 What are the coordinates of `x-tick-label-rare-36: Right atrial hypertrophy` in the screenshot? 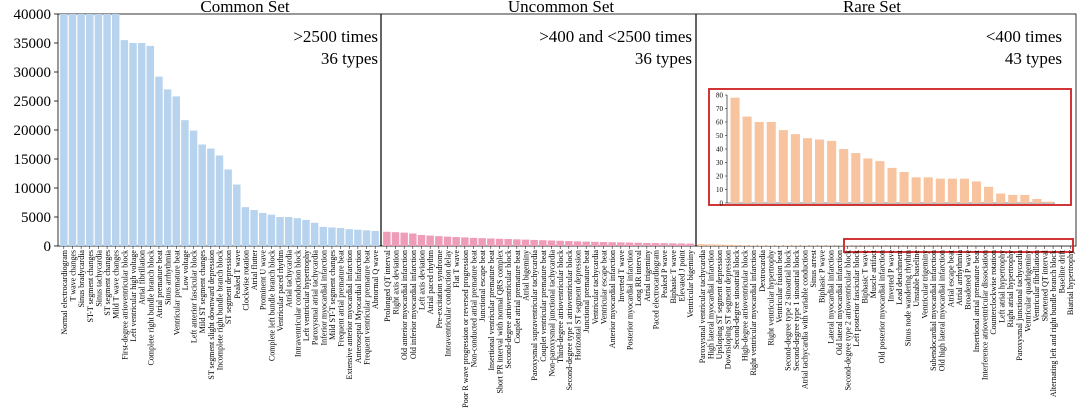 It's located at (1010, 288).